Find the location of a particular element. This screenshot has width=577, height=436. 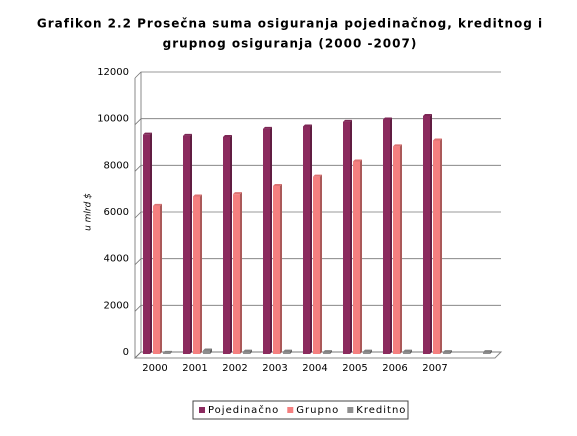

x-tick-label: 2005 is located at coordinates (354, 368).